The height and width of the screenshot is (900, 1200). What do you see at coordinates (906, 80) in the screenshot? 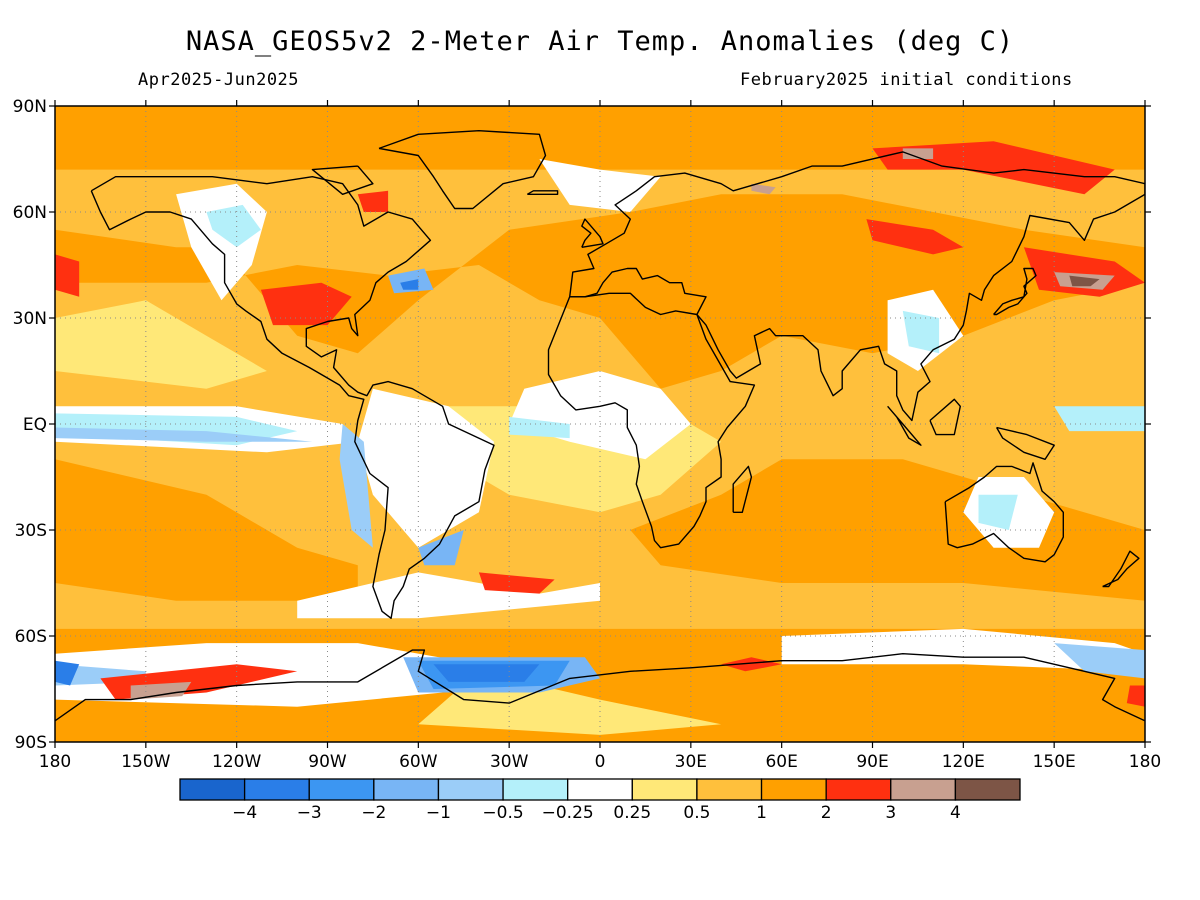
I see `initial-conditions: February2025 initial conditions` at bounding box center [906, 80].